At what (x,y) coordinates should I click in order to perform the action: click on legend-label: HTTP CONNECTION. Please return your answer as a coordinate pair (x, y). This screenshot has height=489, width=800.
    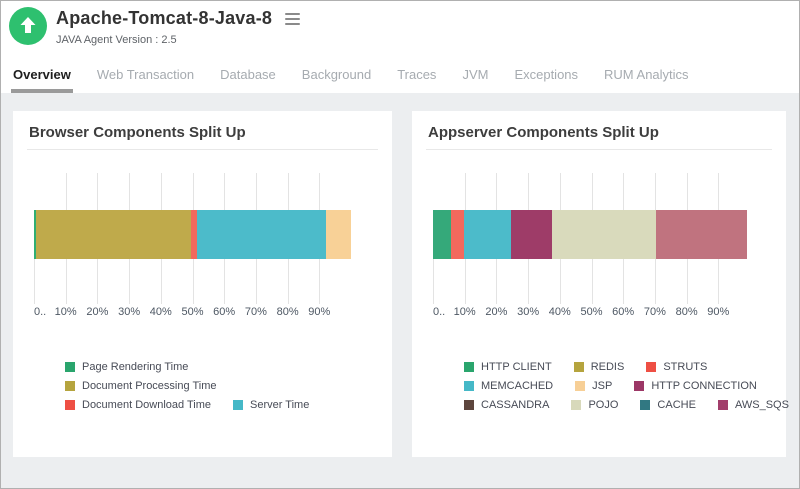
    Looking at the image, I should click on (704, 386).